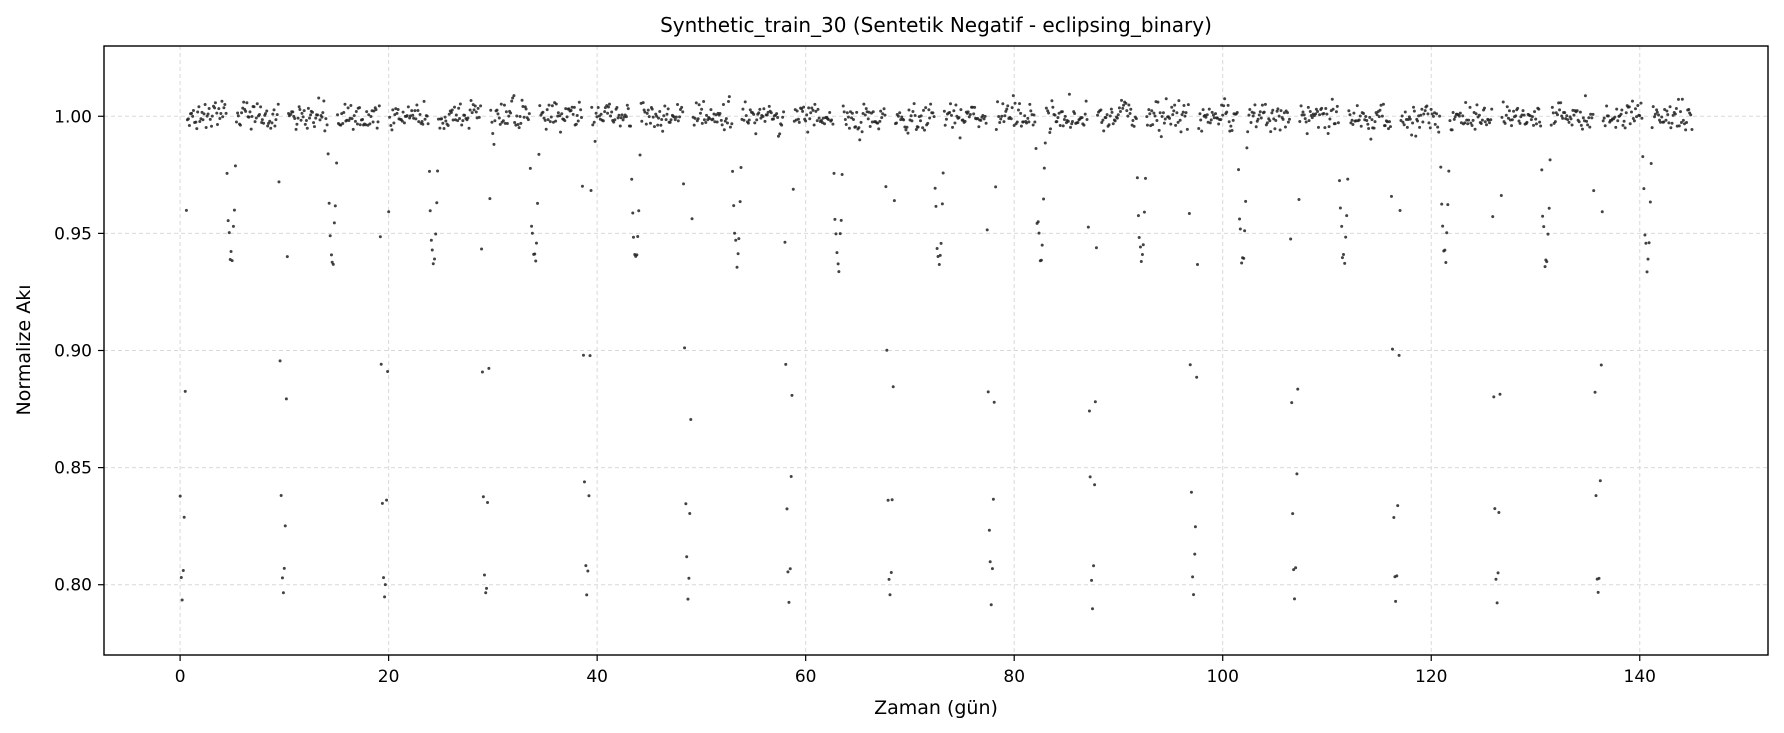  Describe the element at coordinates (806, 677) in the screenshot. I see `x-tick-label: 60` at that location.